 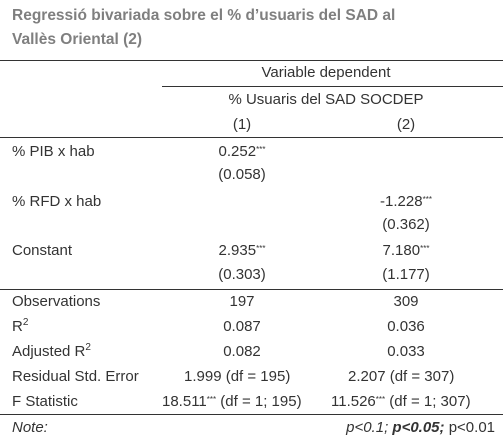 What do you see at coordinates (20, 326) in the screenshot?
I see `stat-label-r2: R2` at bounding box center [20, 326].